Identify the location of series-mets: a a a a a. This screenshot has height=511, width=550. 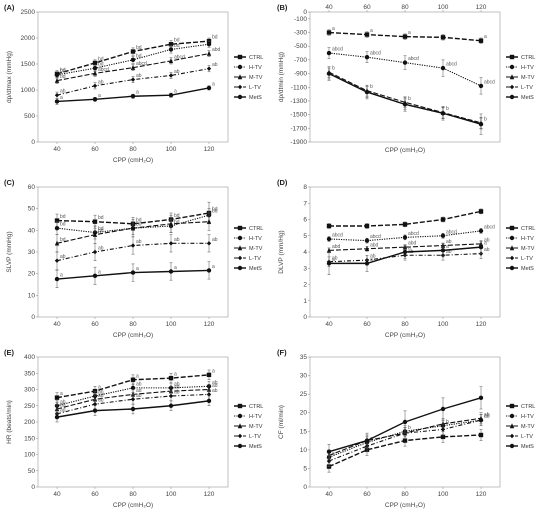
(134, 274).